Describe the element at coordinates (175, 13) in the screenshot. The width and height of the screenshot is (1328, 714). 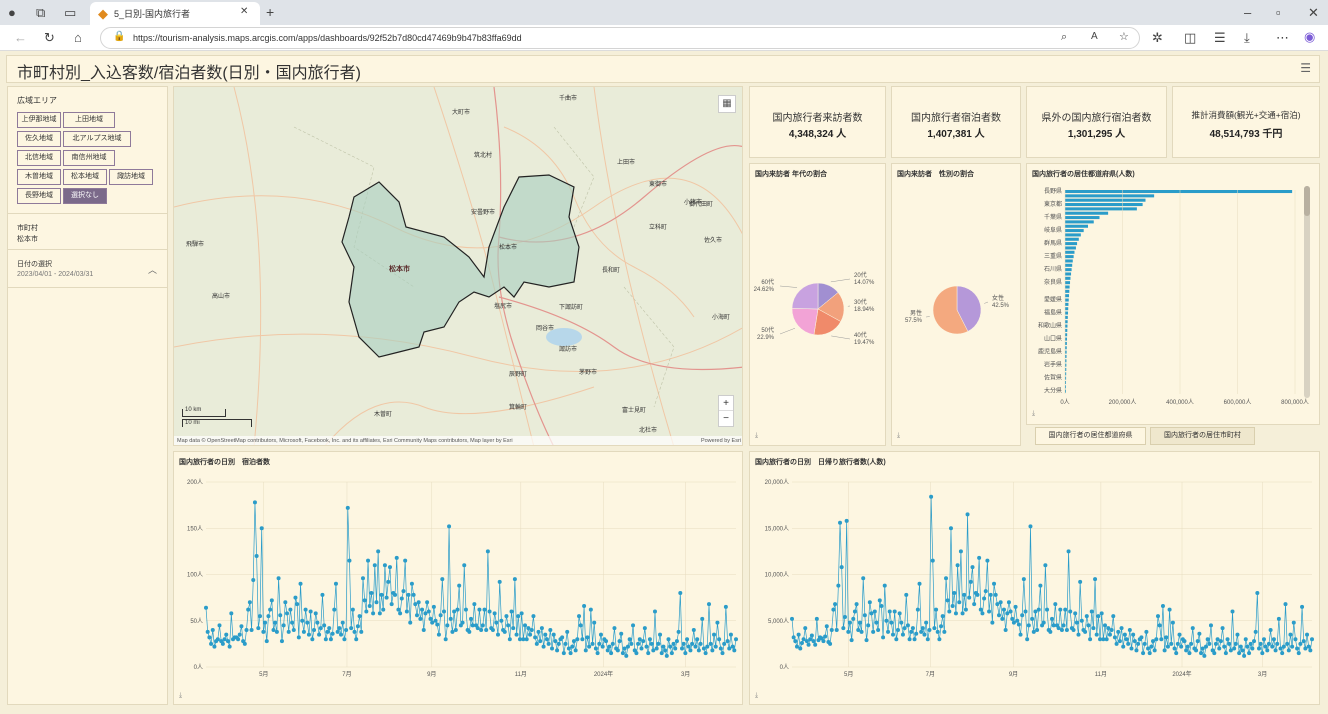
I see `active-tab: ◆ 5_日別-国内旅行者 ✕` at that location.